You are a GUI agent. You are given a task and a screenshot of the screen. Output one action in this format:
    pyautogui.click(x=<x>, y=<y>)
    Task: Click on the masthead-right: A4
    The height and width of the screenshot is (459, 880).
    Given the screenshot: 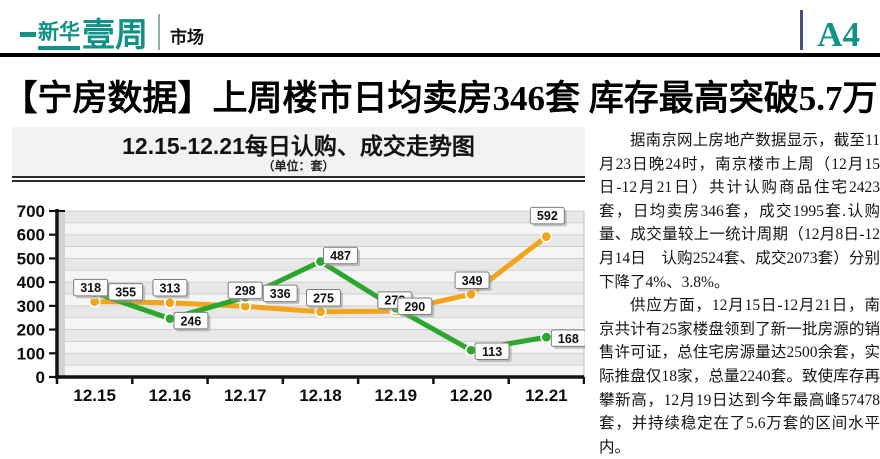 What is the action you would take?
    pyautogui.click(x=830, y=32)
    